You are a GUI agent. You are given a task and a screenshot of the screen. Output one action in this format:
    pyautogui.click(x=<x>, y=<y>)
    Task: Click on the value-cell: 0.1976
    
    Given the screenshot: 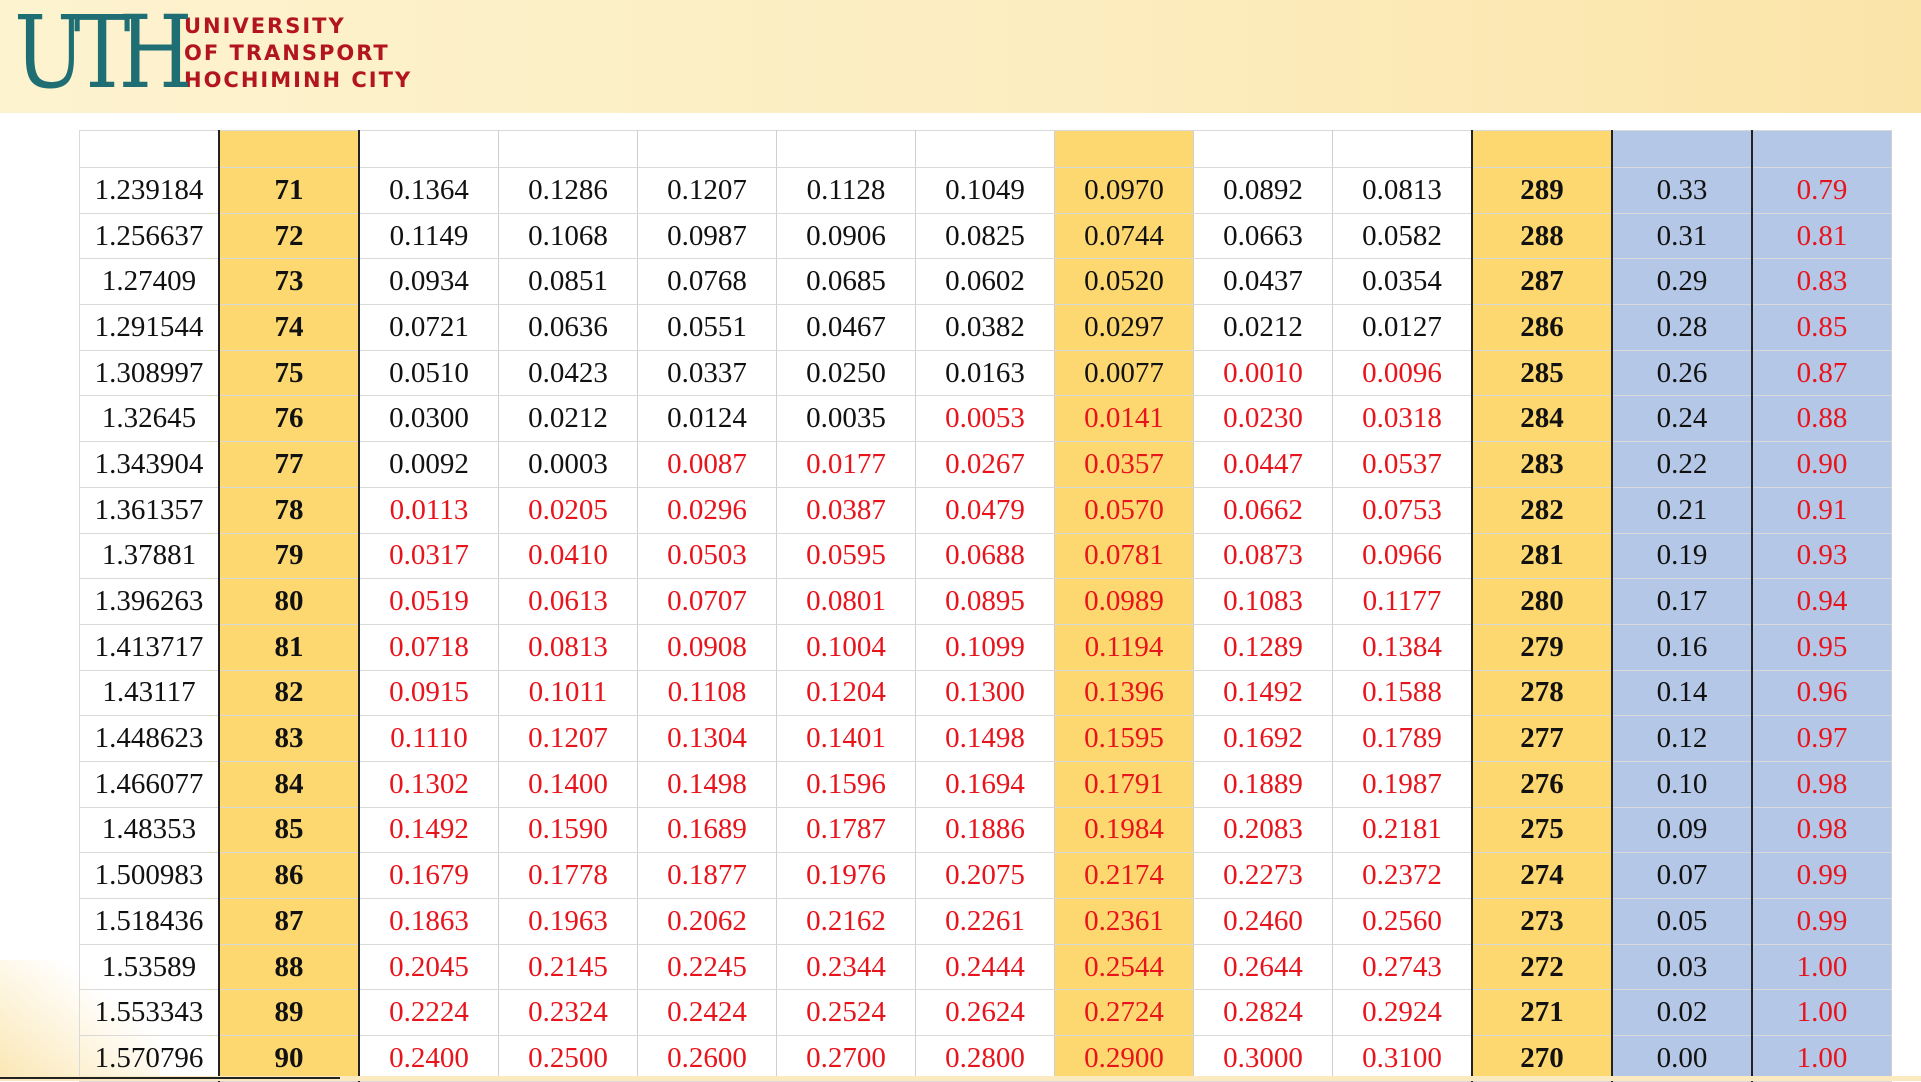 What is the action you would take?
    pyautogui.click(x=846, y=875)
    